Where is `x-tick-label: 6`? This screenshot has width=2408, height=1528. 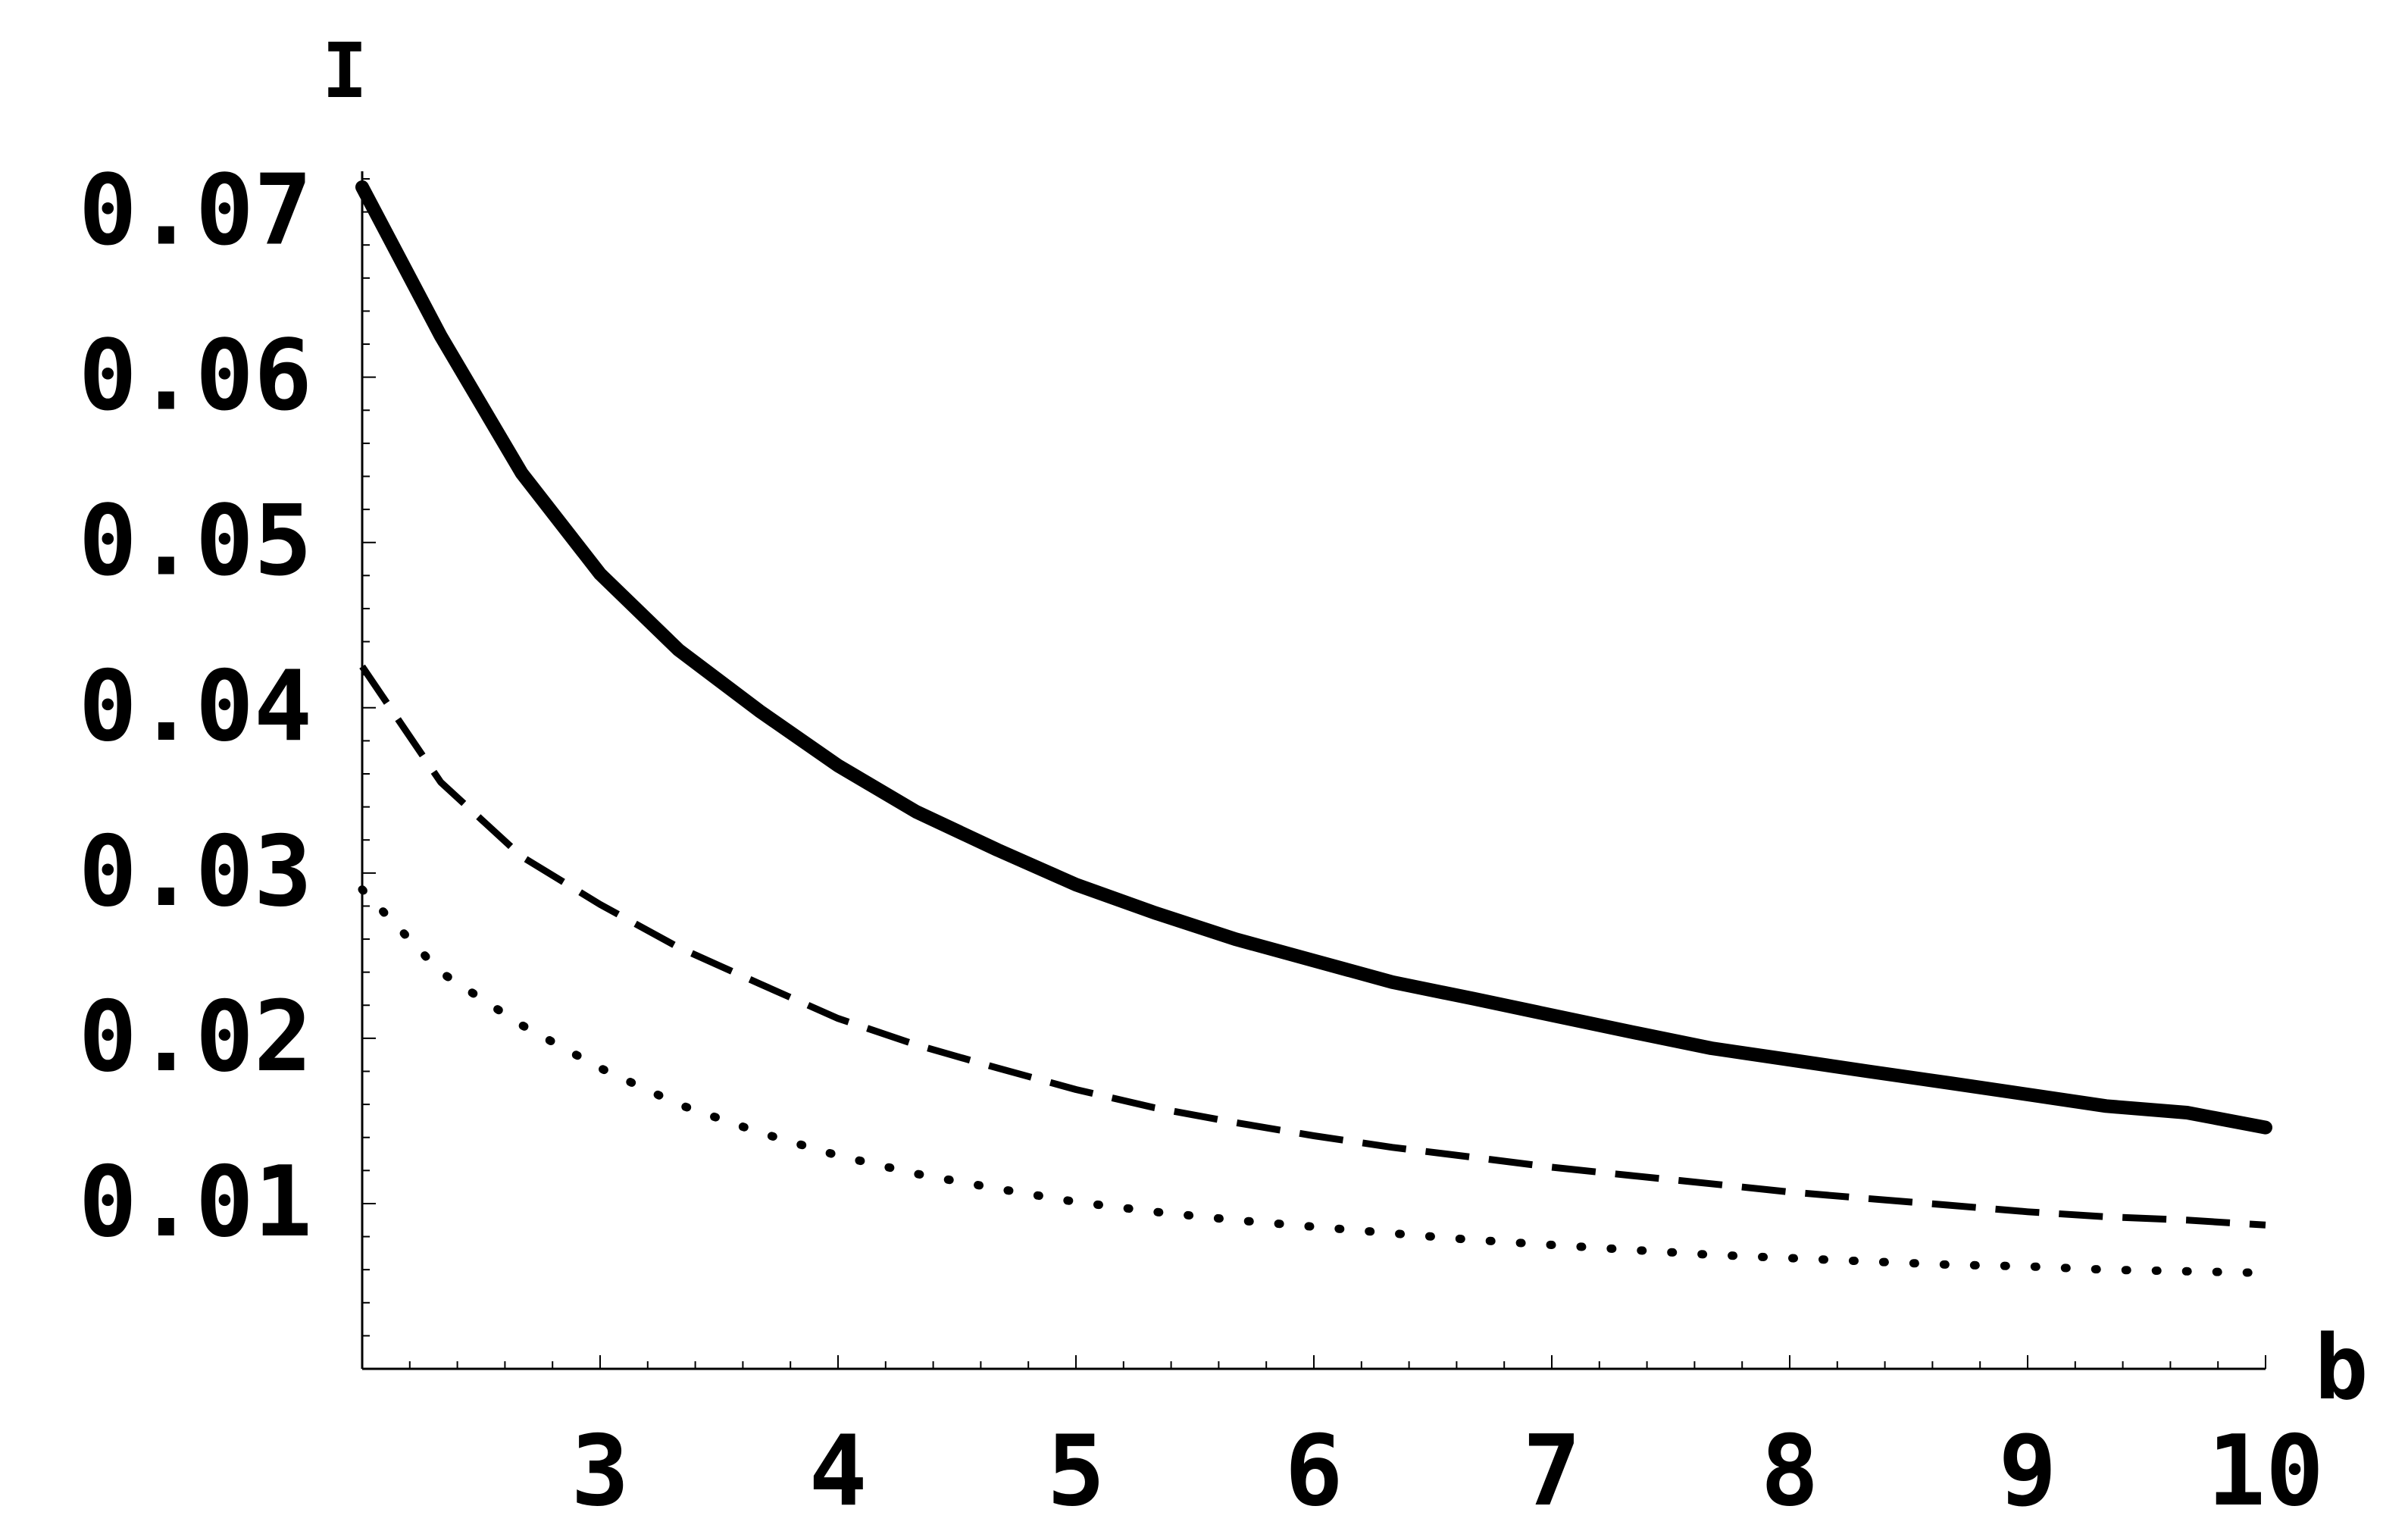
x-tick-label: 6 is located at coordinates (1313, 1471).